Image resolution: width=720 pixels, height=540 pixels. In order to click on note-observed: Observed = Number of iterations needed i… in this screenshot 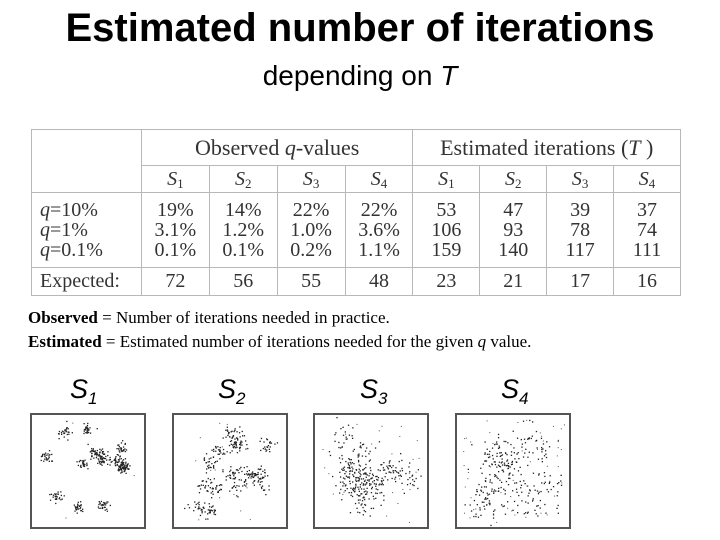, I will do `click(279, 318)`.